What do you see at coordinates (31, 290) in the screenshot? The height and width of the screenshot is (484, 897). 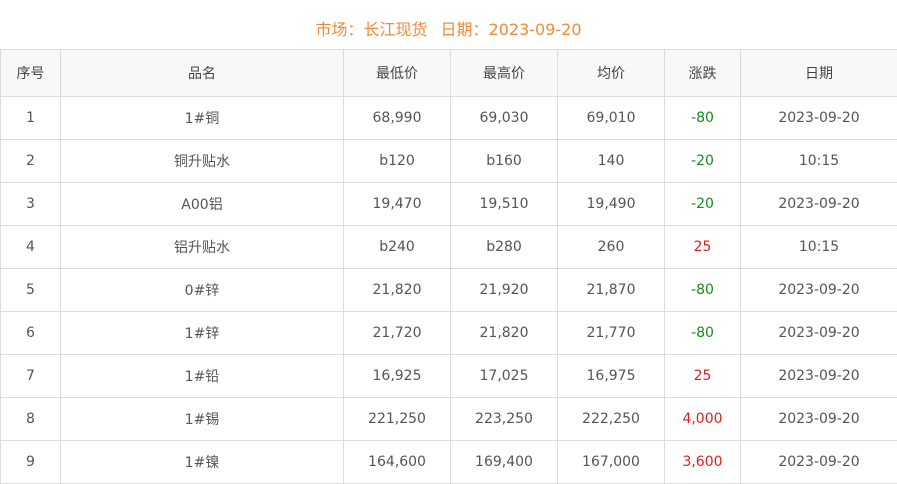 I see `cell-no: 5` at bounding box center [31, 290].